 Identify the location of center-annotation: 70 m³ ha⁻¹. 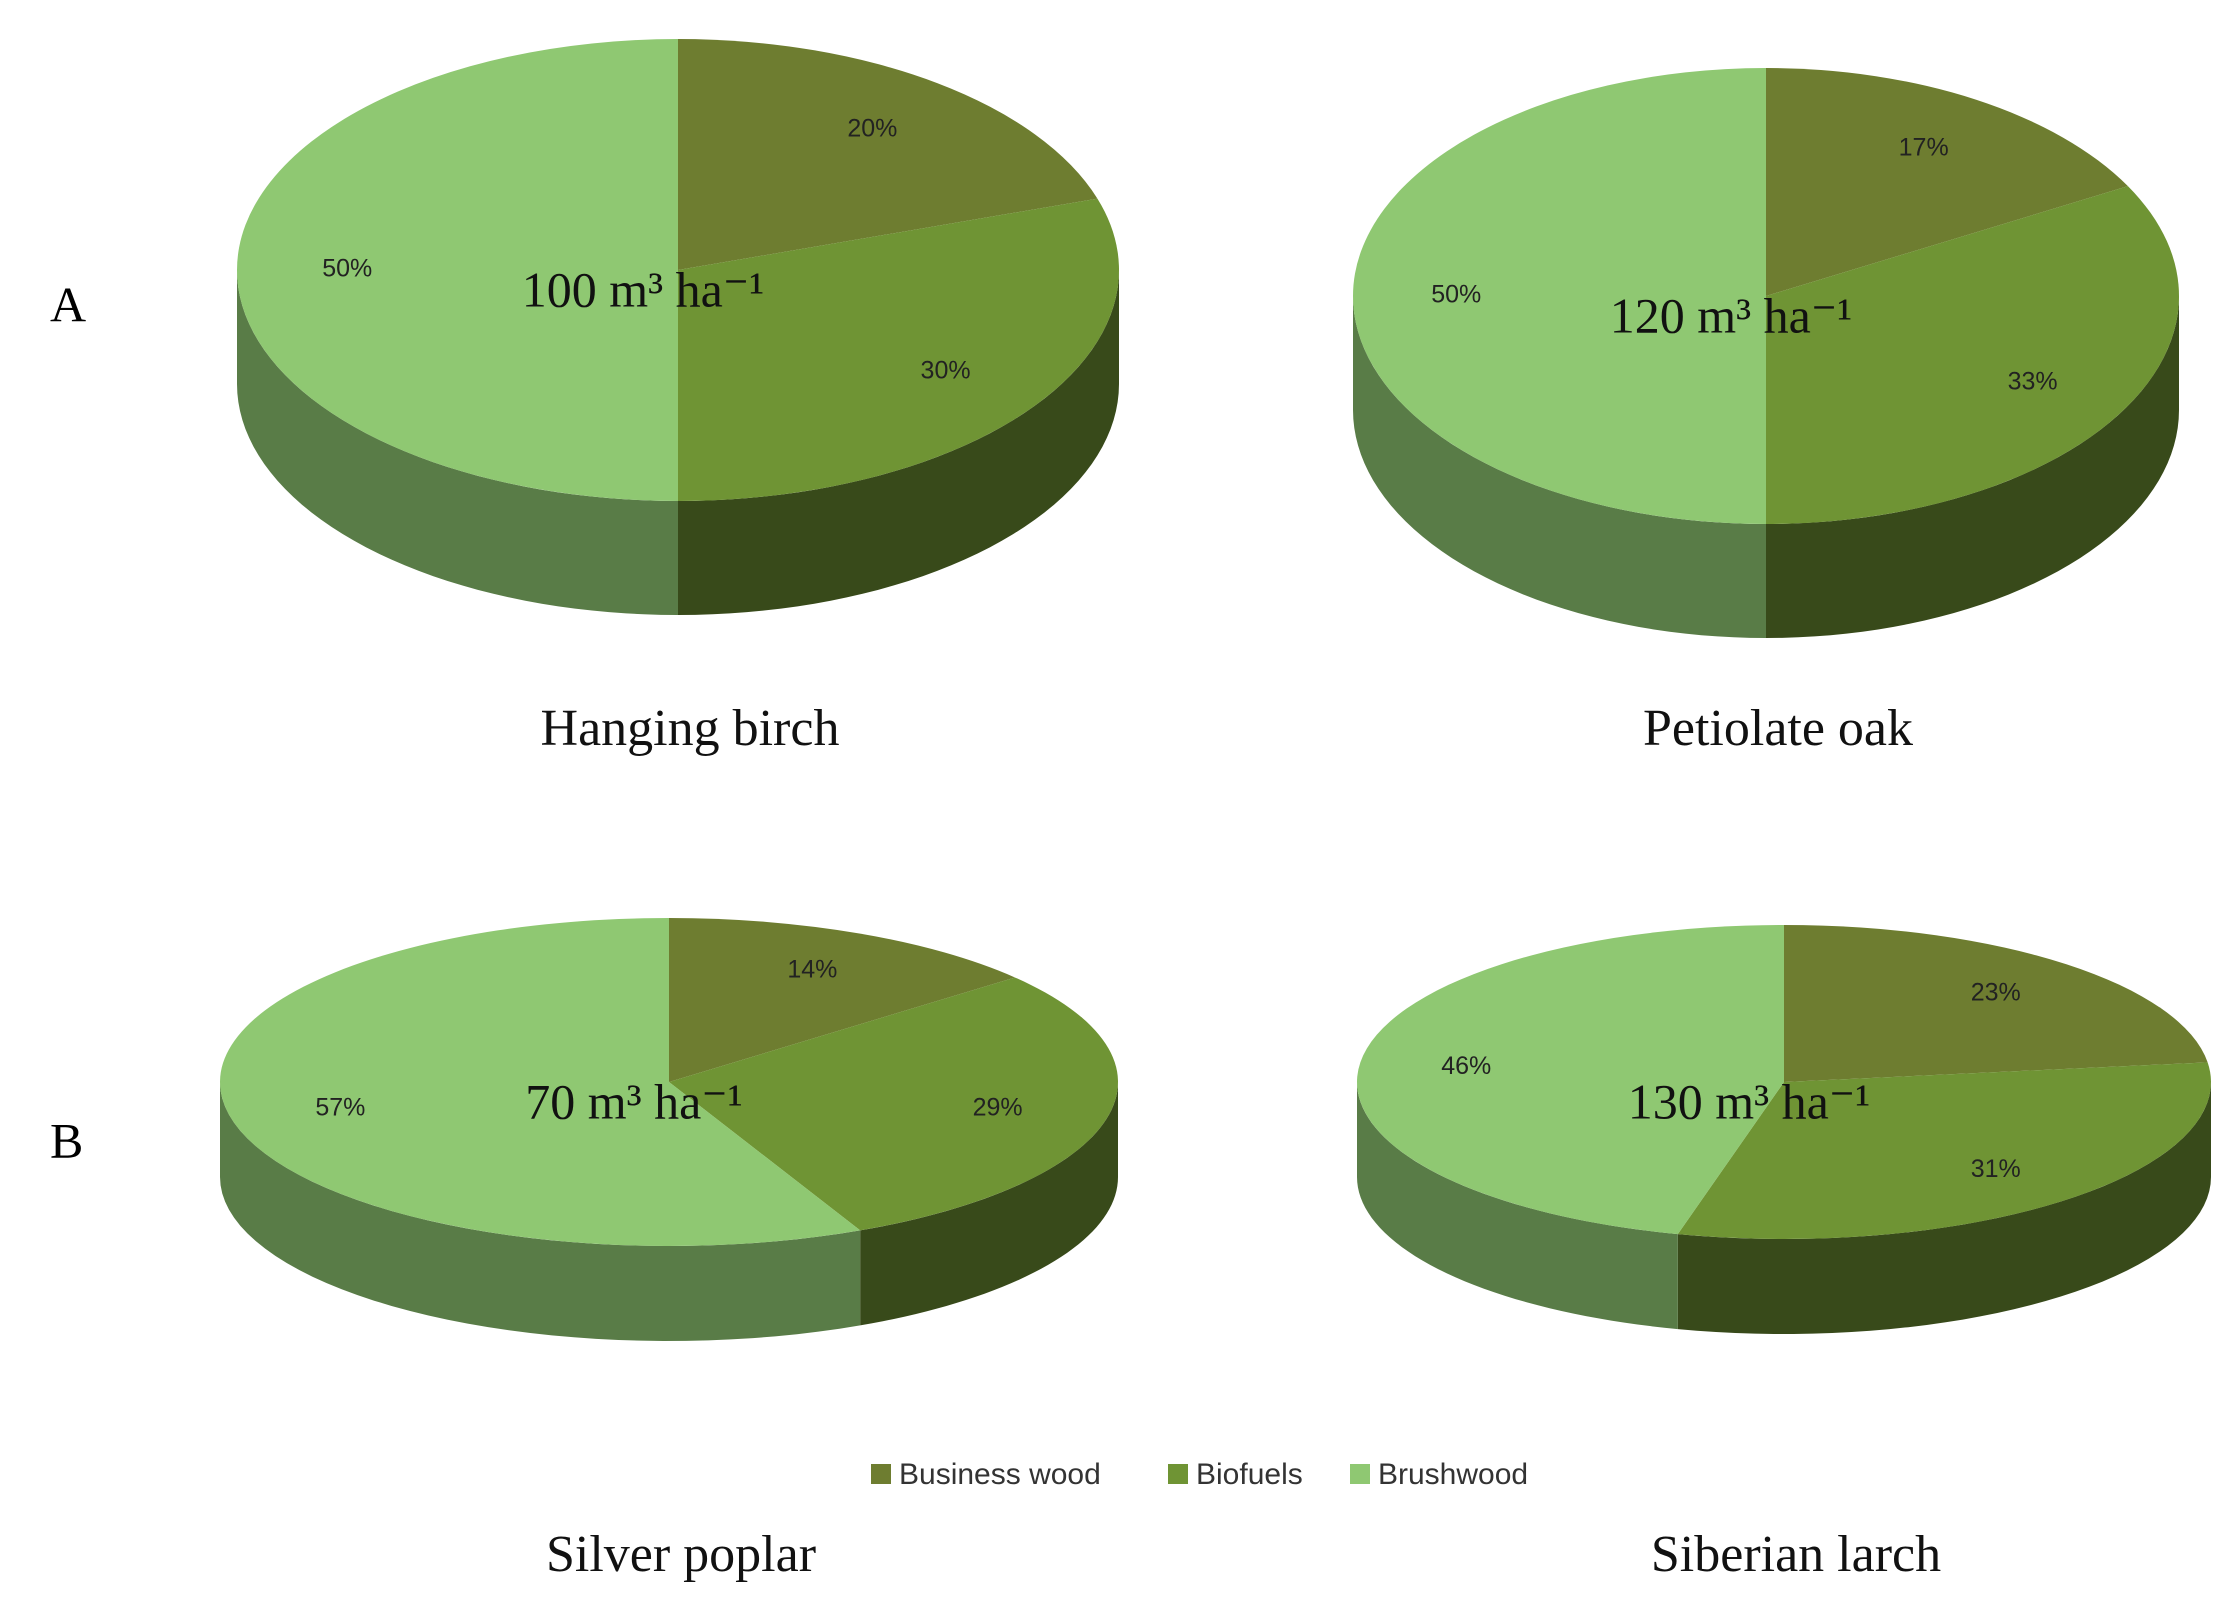
(633, 1101).